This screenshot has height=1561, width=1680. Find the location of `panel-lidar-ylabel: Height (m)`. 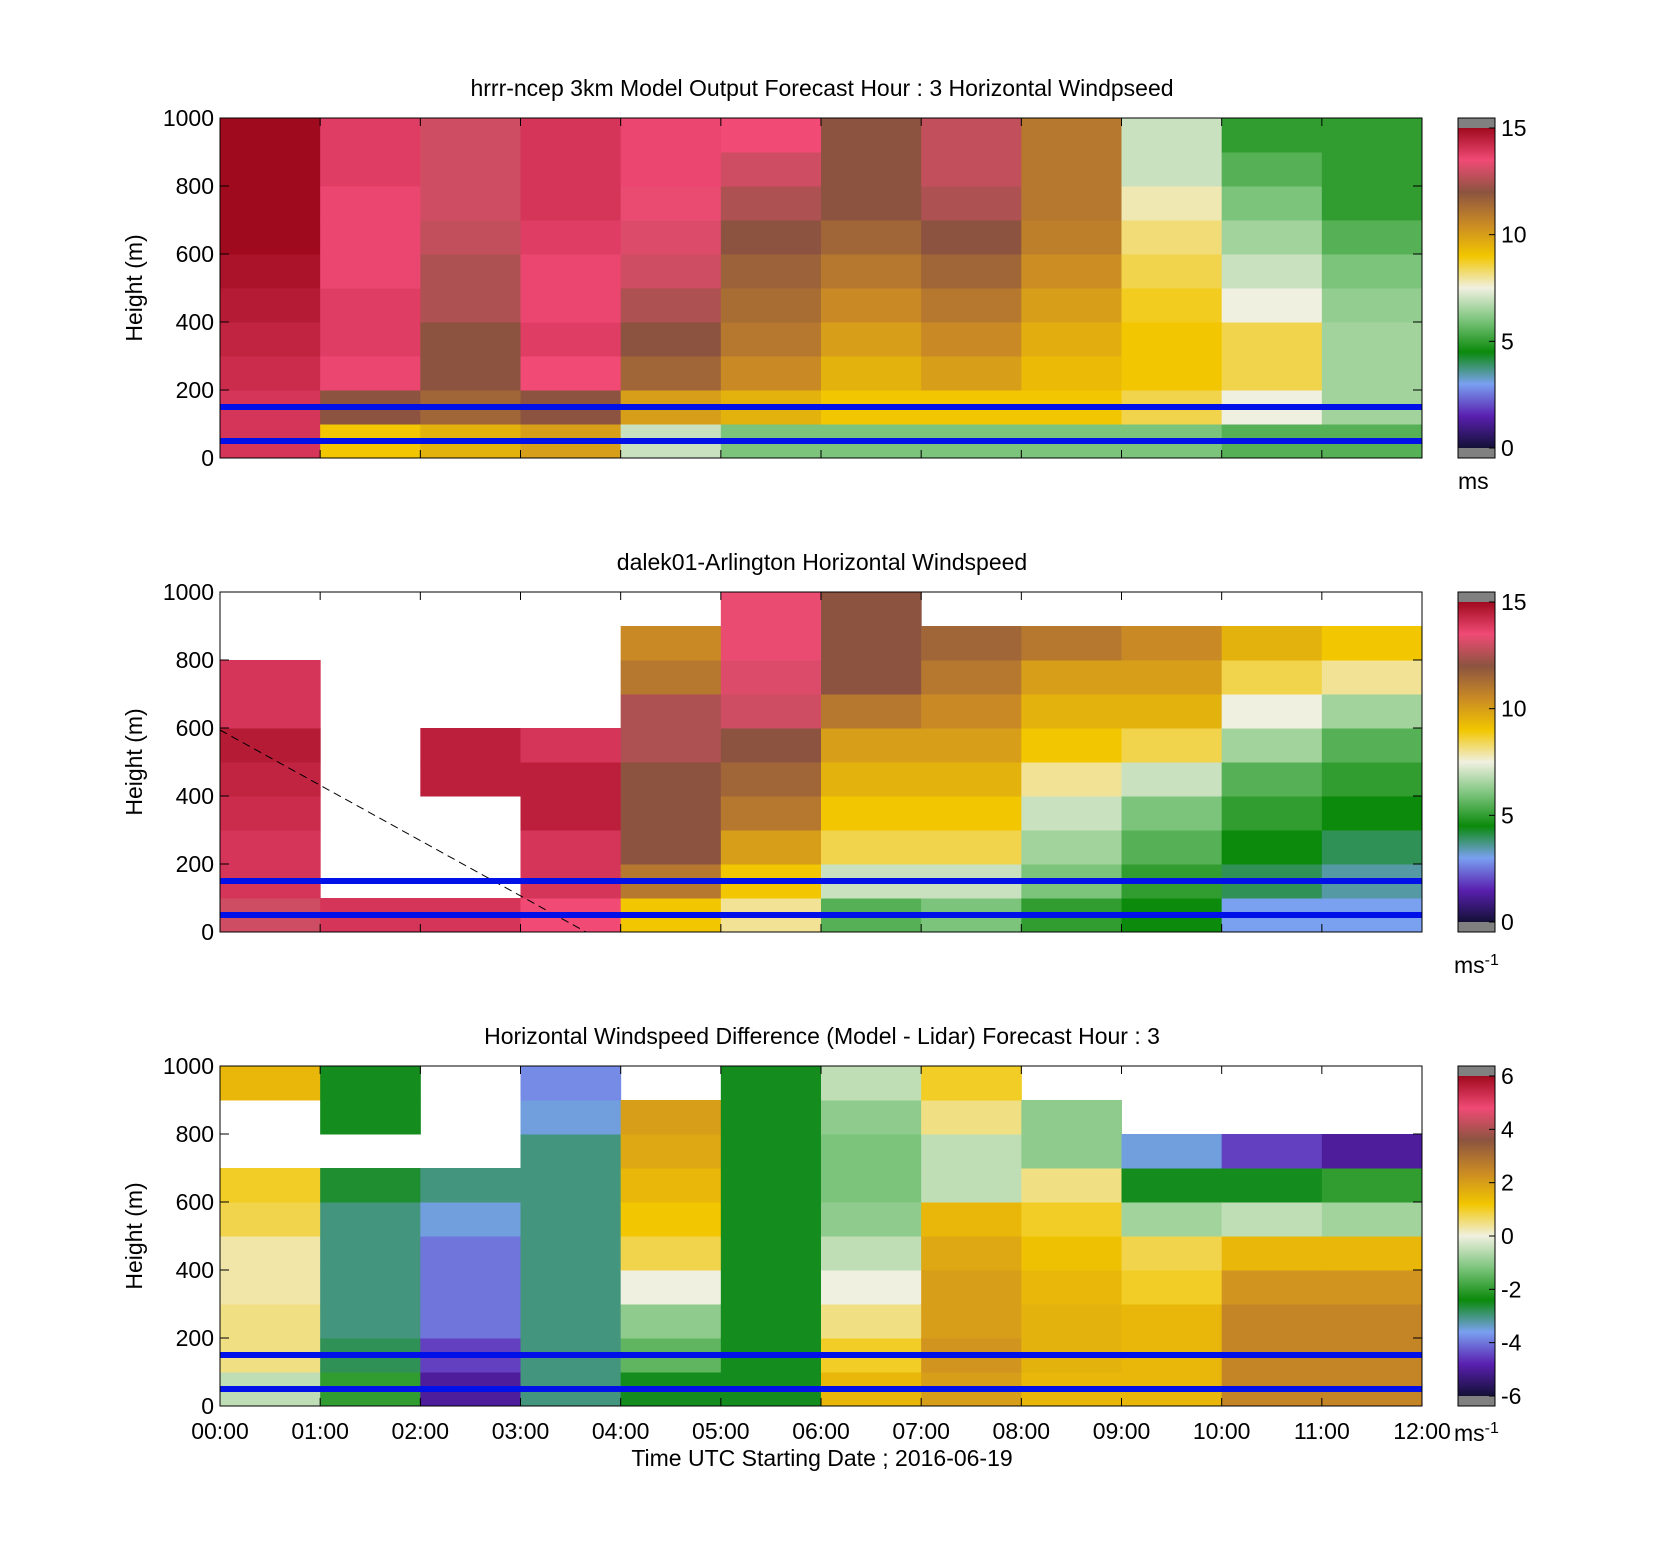

panel-lidar-ylabel: Height (m) is located at coordinates (134, 761).